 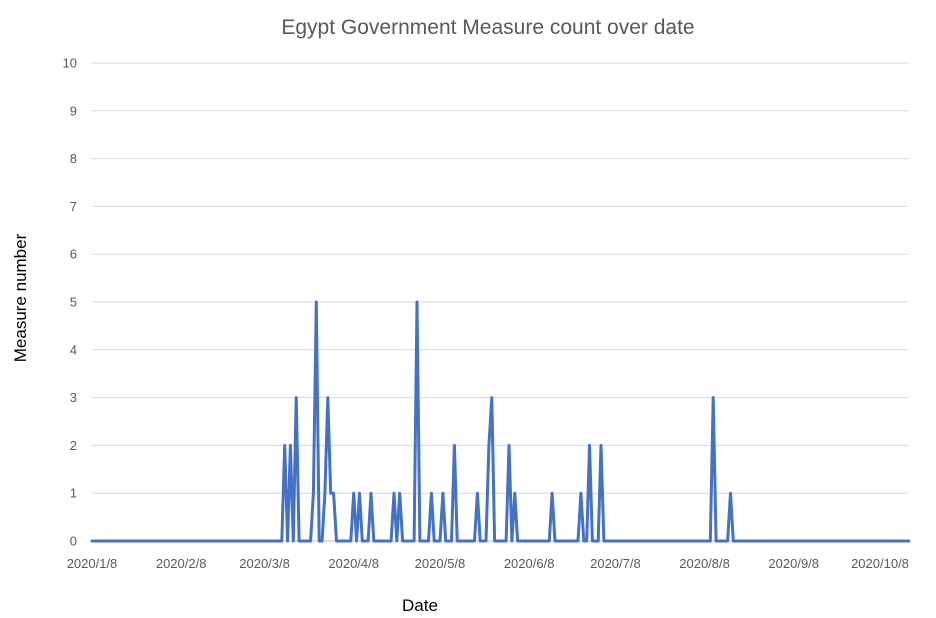 What do you see at coordinates (420, 605) in the screenshot?
I see `x-axis-title: Date` at bounding box center [420, 605].